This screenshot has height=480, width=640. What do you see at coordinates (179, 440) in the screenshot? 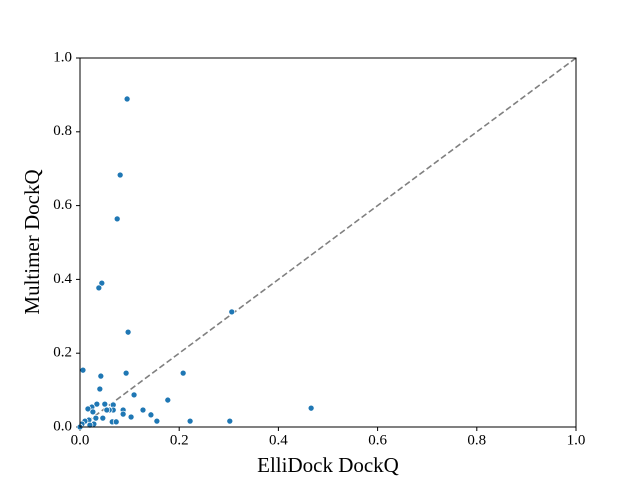
I see `x-tick-label: 0.2` at bounding box center [179, 440].